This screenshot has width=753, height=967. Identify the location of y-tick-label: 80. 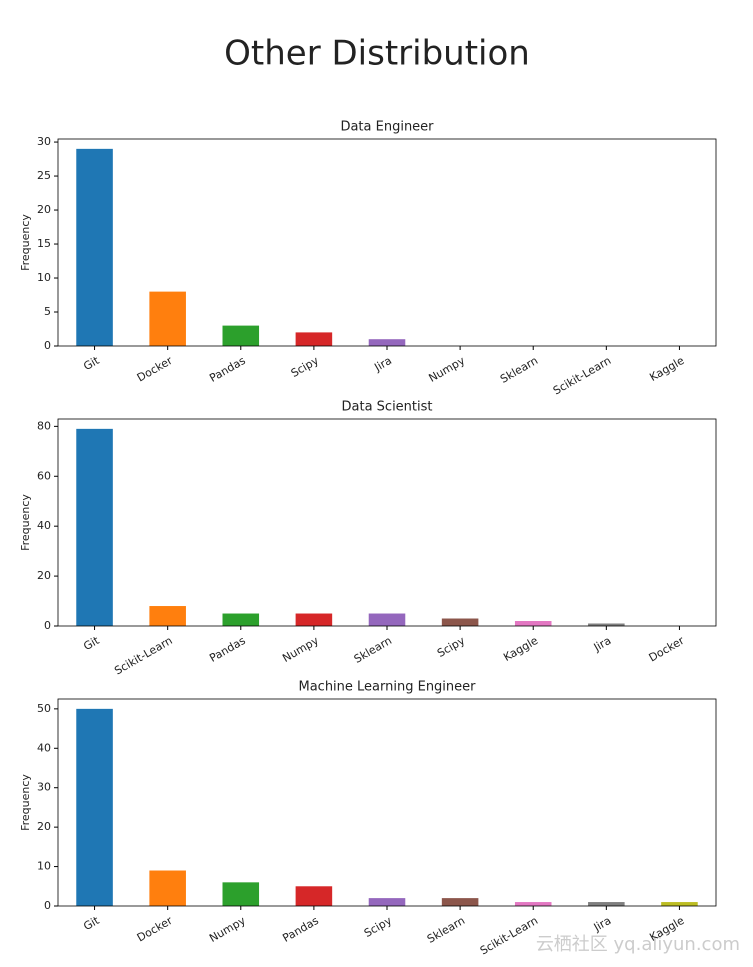
(44, 425).